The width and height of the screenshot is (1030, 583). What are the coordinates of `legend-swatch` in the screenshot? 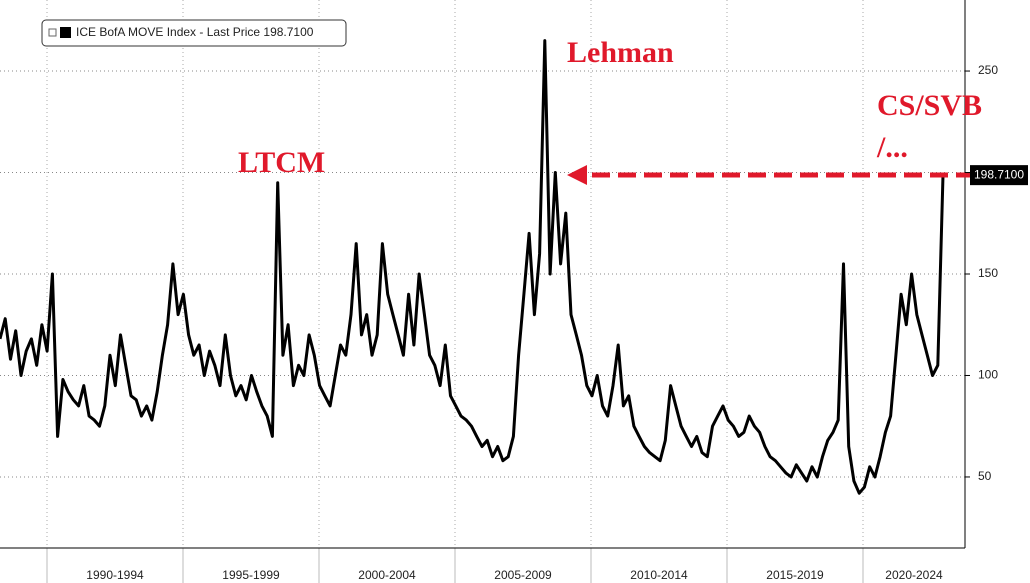 It's located at (65, 32).